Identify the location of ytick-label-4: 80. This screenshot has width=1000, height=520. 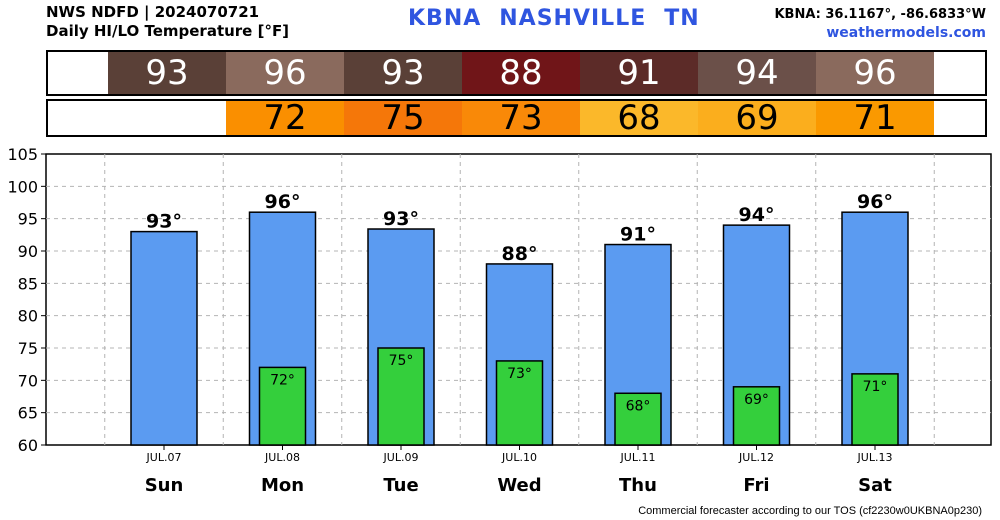
(28, 316).